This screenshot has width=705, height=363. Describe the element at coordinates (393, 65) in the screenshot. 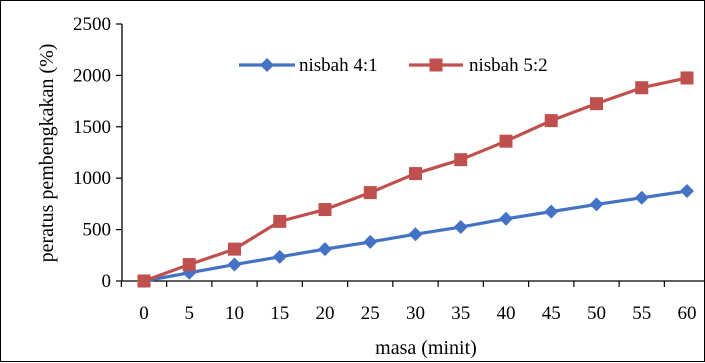

I see `legend: nisbah 4:1 nisbah 5:2` at that location.